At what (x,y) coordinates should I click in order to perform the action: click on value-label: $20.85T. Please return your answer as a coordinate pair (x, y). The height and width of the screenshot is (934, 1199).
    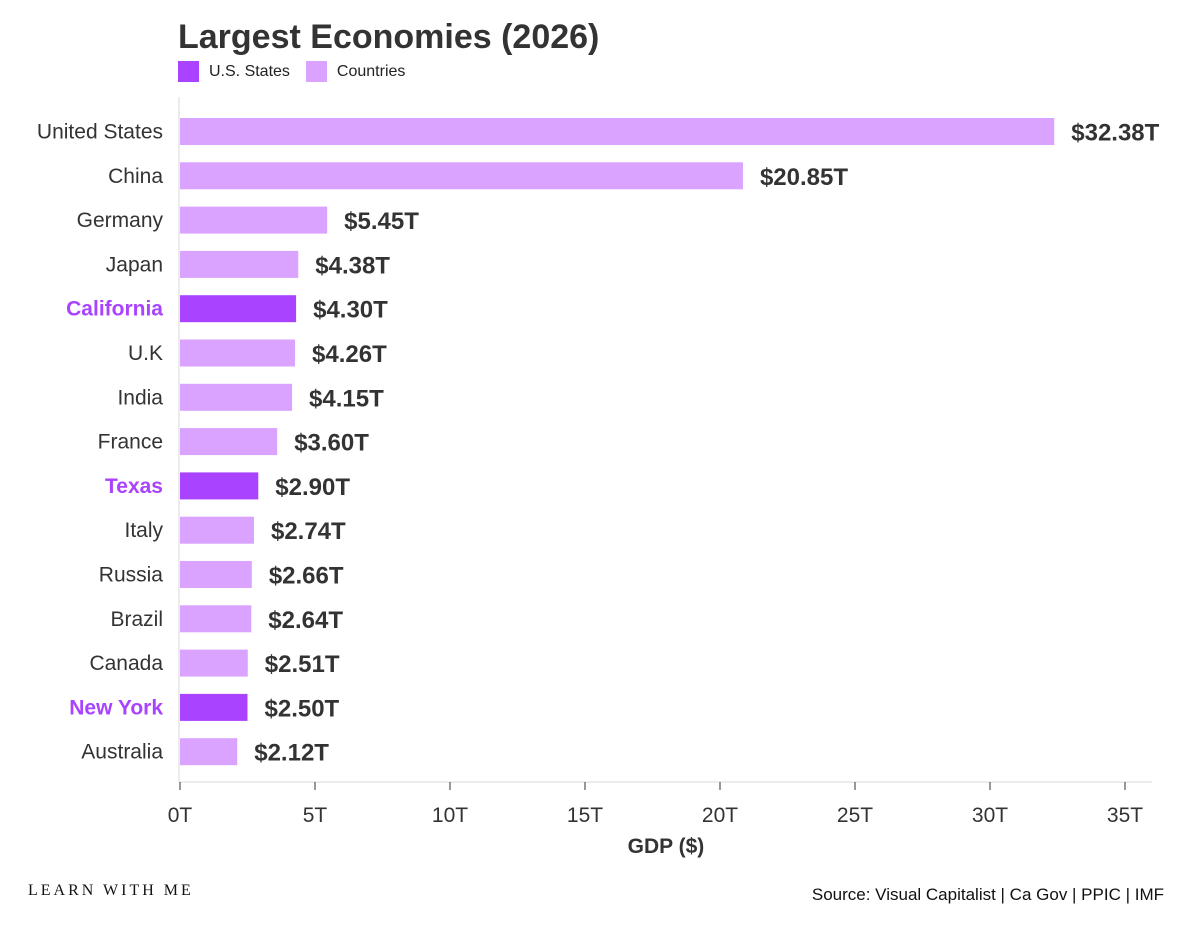
    Looking at the image, I should click on (804, 177).